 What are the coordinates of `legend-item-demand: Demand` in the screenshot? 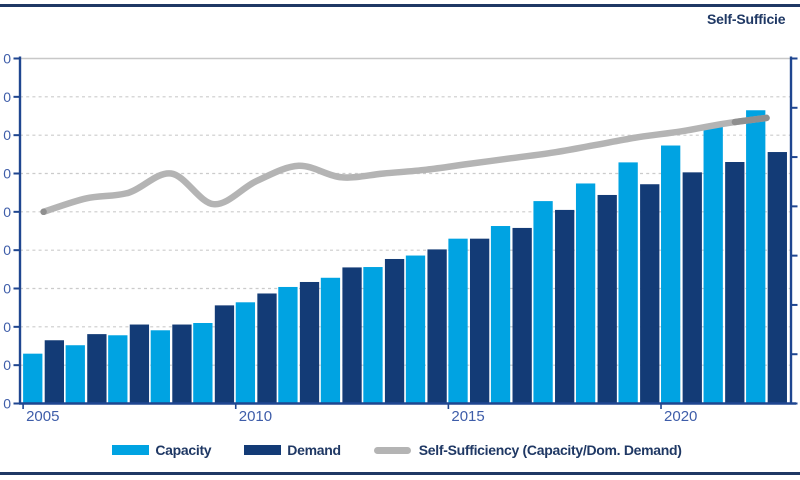 It's located at (292, 450).